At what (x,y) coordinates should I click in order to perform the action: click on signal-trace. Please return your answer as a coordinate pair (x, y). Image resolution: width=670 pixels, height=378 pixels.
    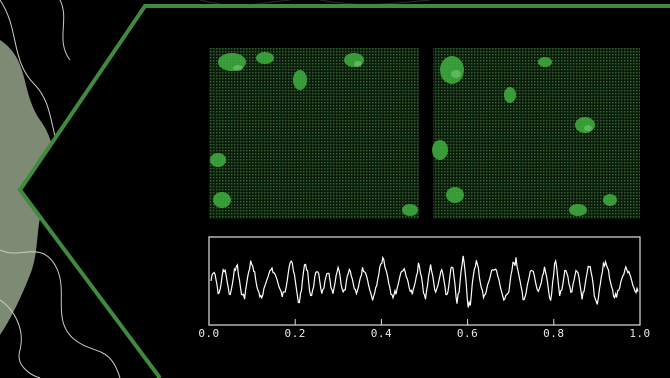
    Looking at the image, I should click on (424, 281).